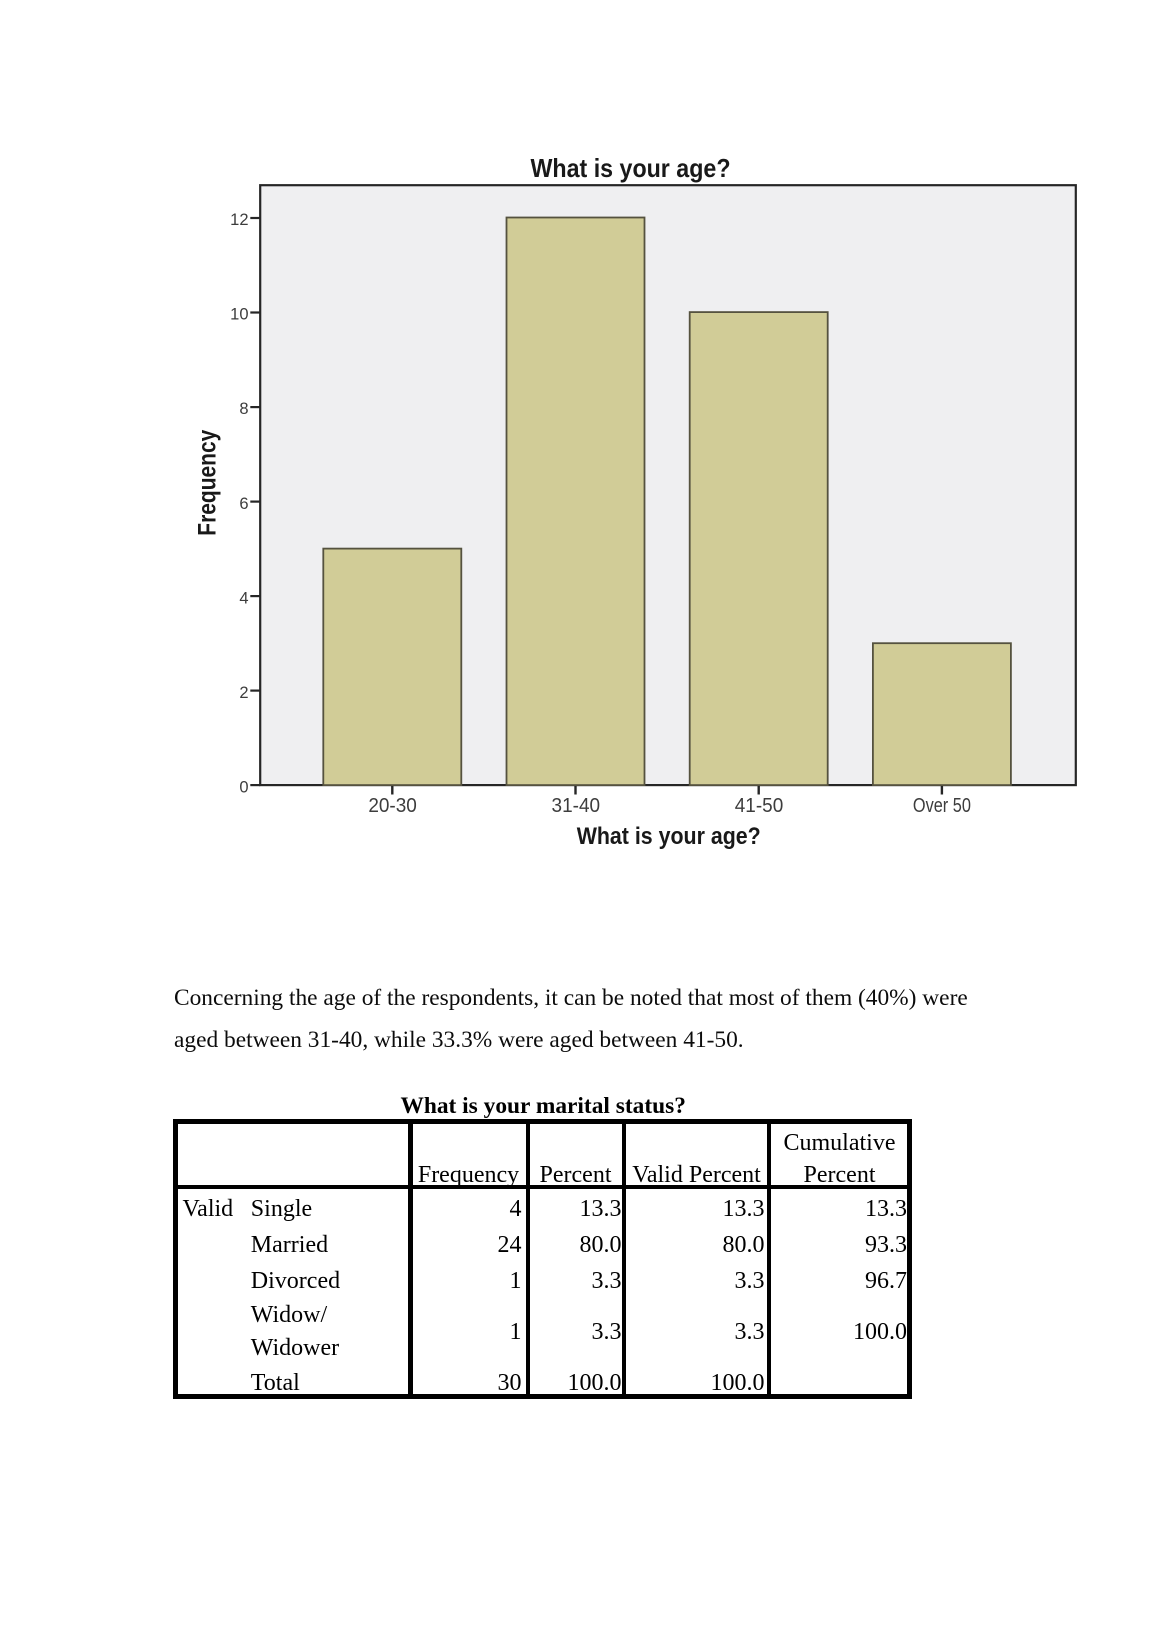 The height and width of the screenshot is (1638, 1158). What do you see at coordinates (243, 598) in the screenshot?
I see `svg-text: 4` at bounding box center [243, 598].